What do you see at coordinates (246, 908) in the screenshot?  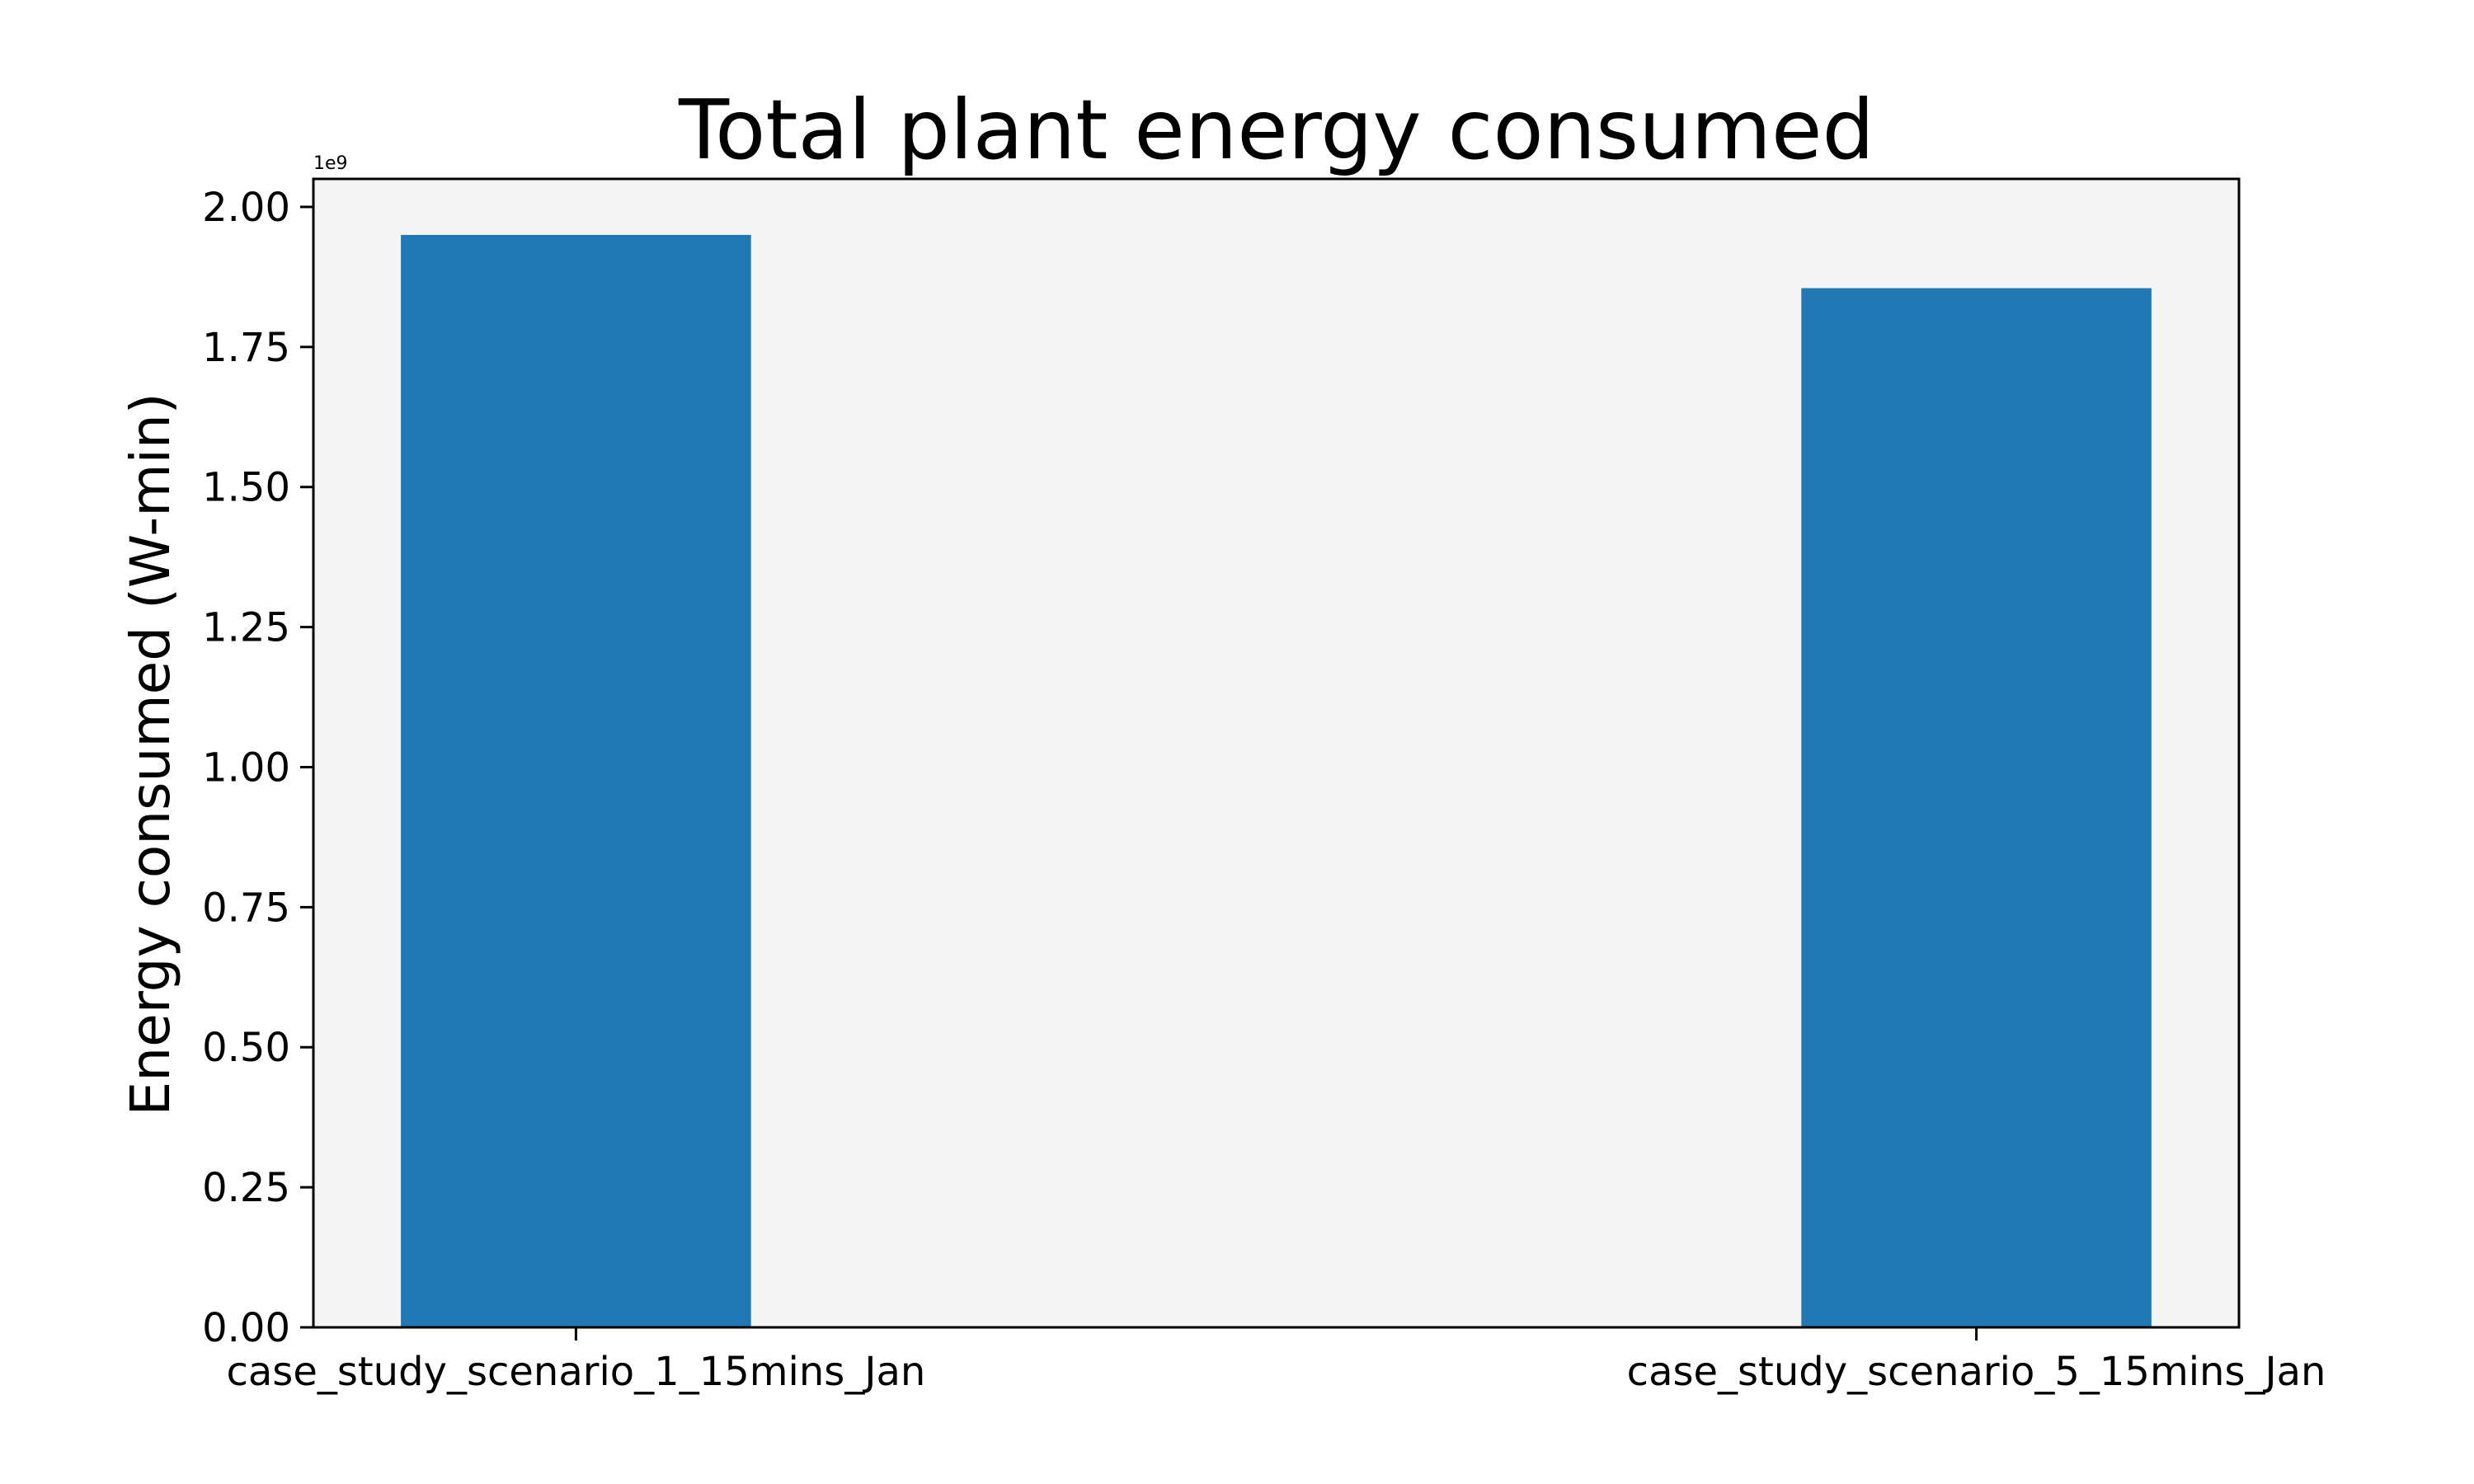 I see `y-tick-label: 0.75` at bounding box center [246, 908].